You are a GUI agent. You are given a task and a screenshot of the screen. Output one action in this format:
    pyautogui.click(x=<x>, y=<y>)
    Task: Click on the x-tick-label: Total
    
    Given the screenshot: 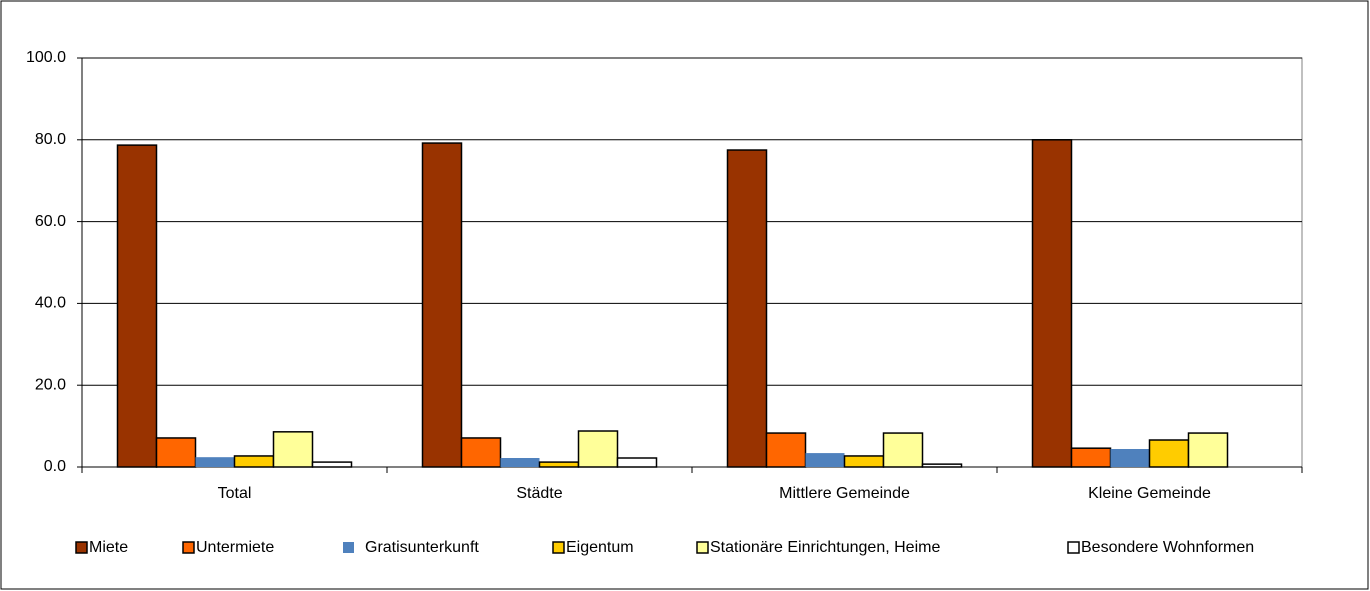 What is the action you would take?
    pyautogui.click(x=235, y=493)
    